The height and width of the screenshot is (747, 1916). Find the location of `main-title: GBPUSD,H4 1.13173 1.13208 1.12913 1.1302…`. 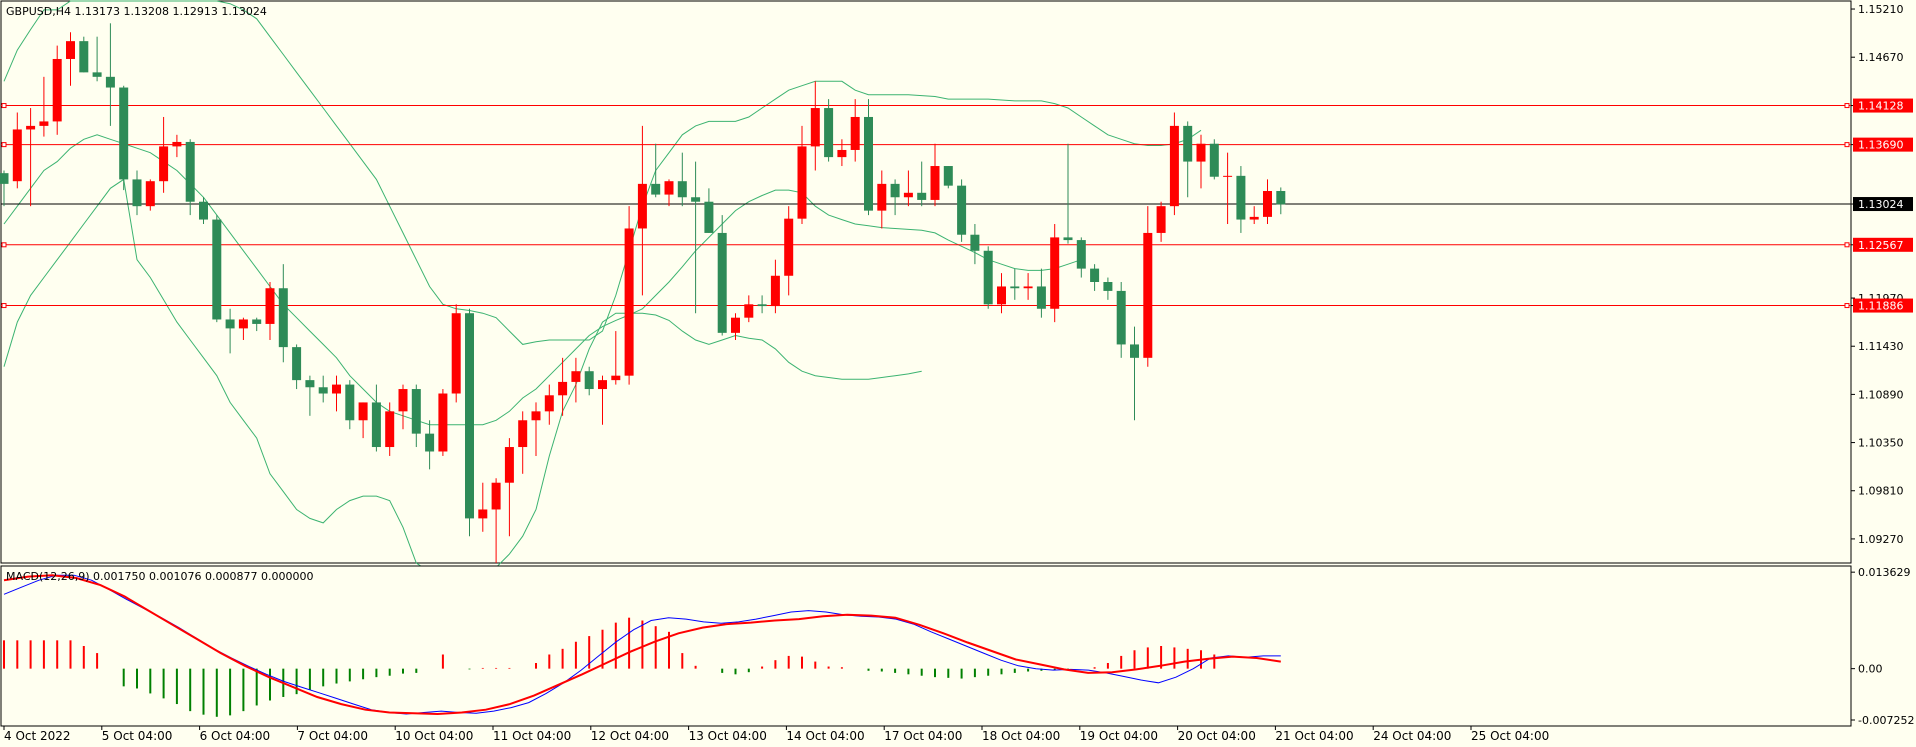

main-title: GBPUSD,H4 1.13173 1.13208 1.12913 1.1302… is located at coordinates (136, 11).